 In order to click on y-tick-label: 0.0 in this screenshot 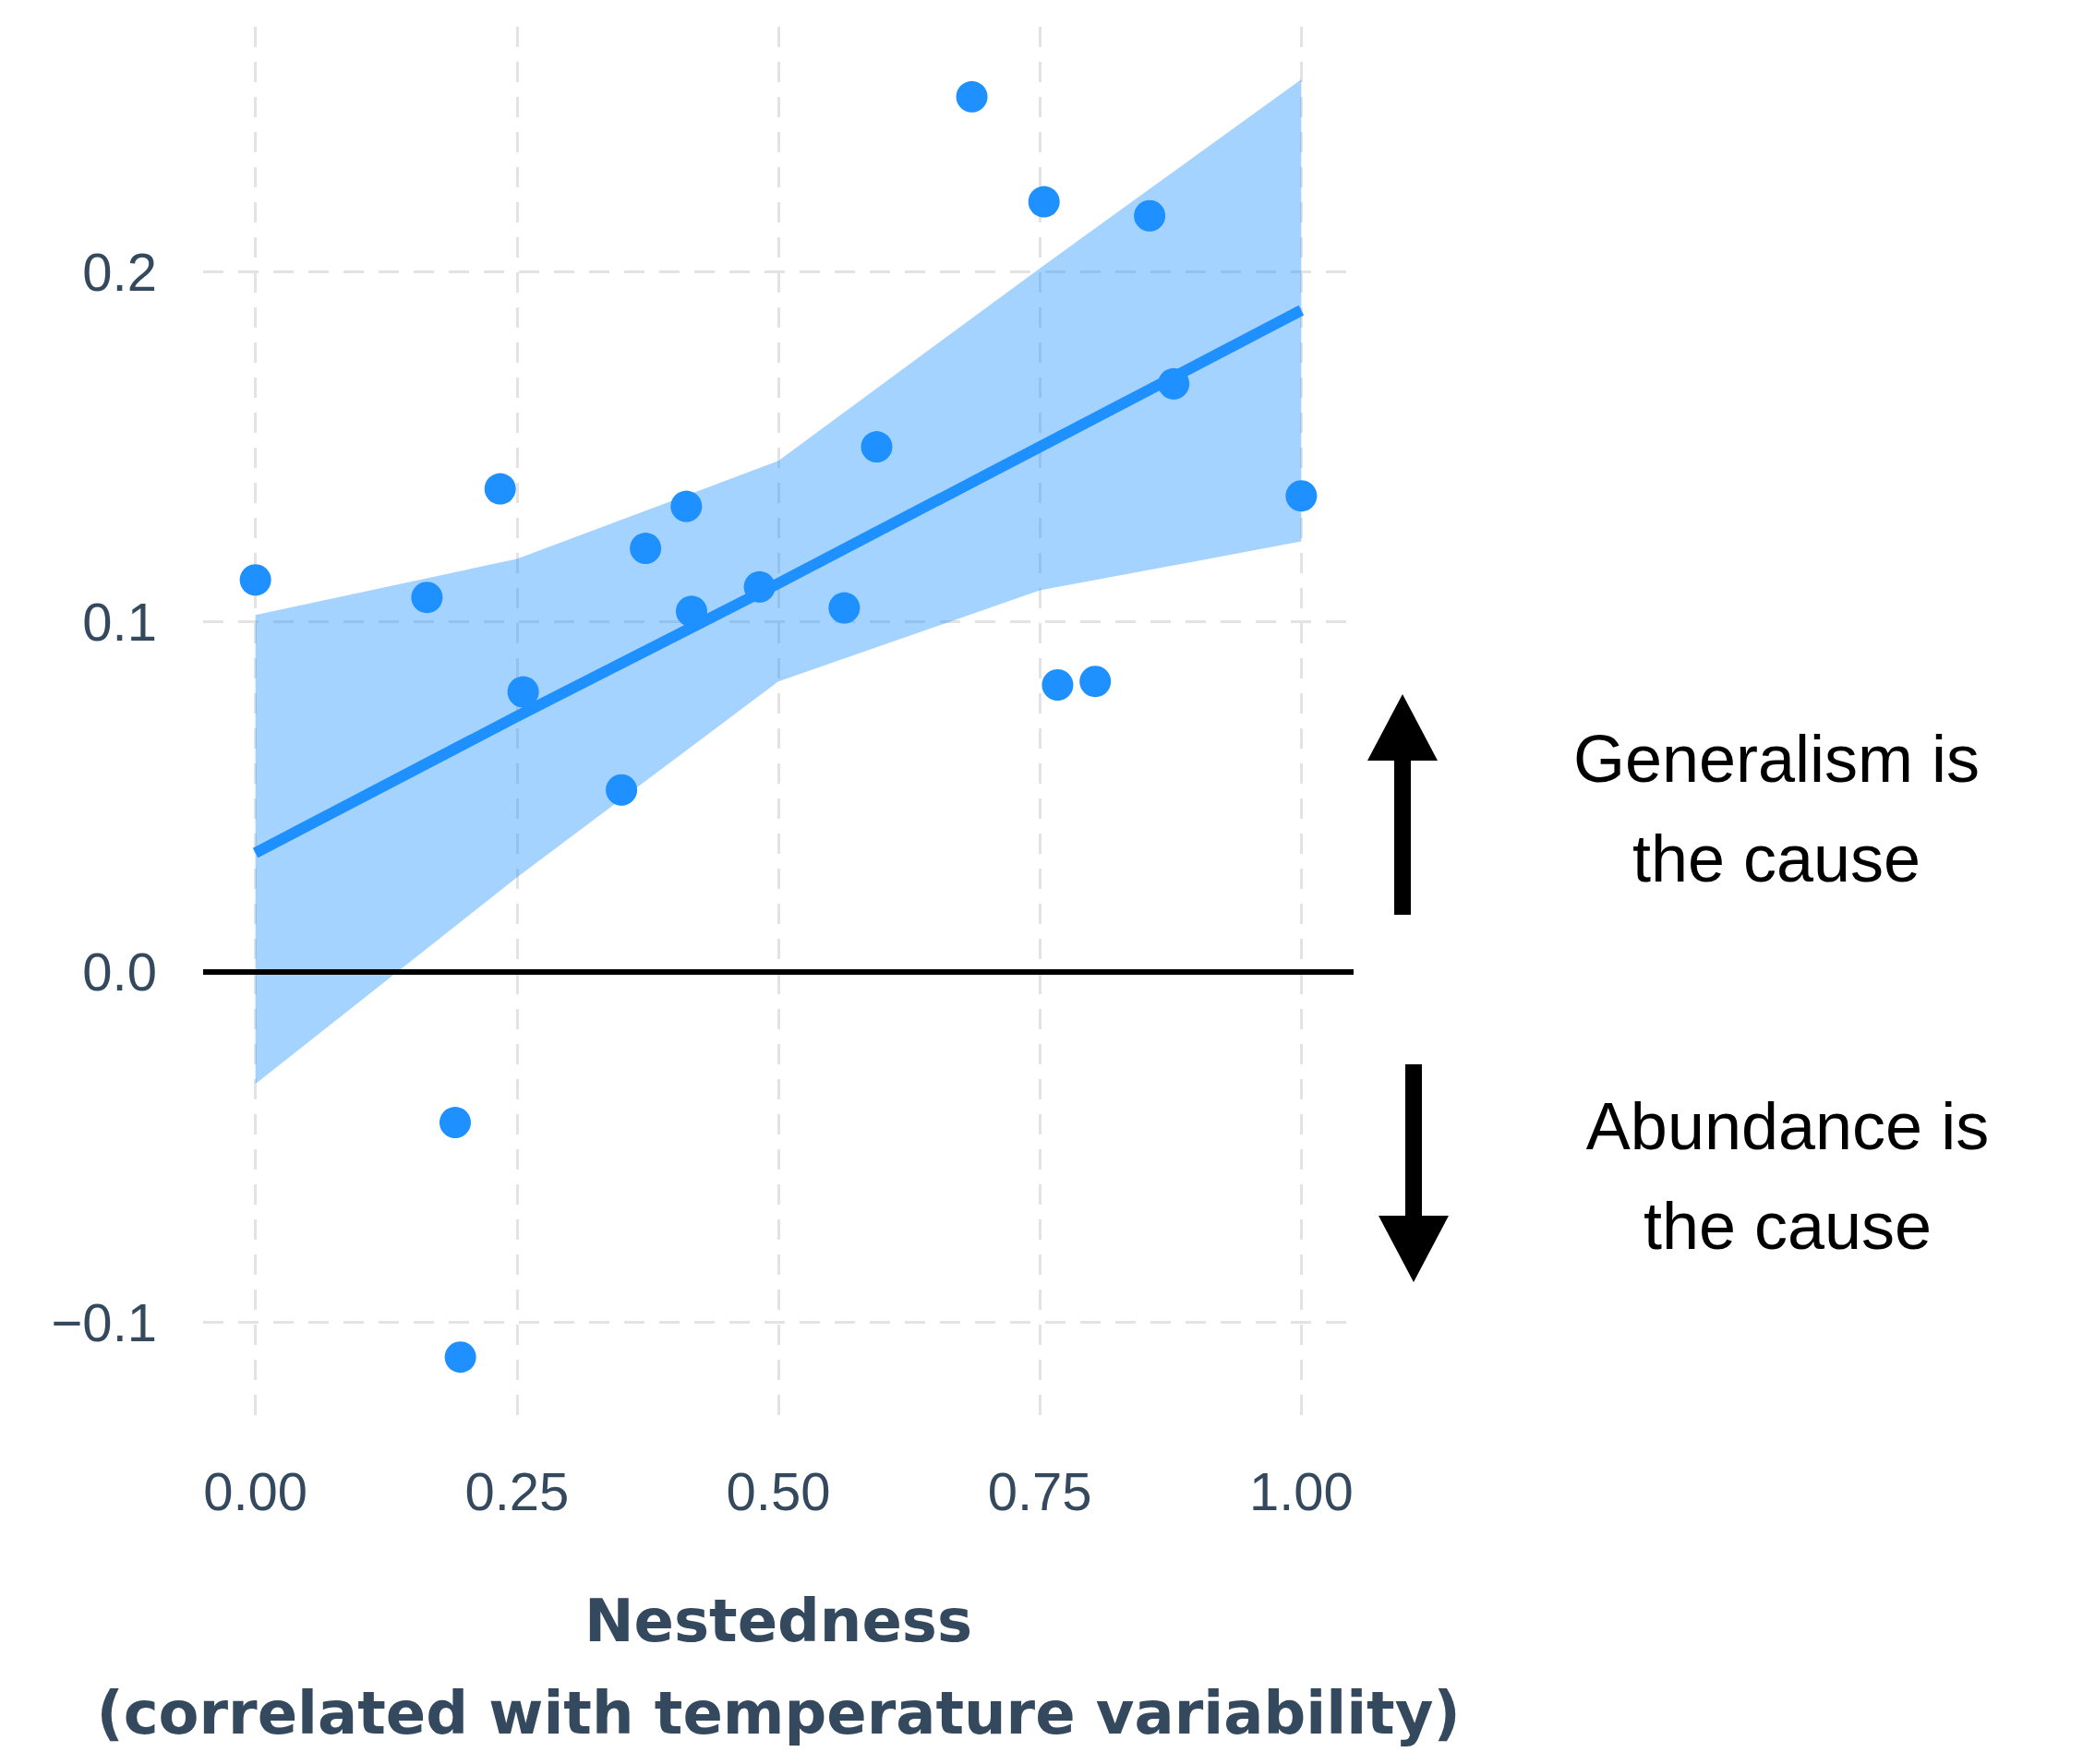, I will do `click(119, 972)`.